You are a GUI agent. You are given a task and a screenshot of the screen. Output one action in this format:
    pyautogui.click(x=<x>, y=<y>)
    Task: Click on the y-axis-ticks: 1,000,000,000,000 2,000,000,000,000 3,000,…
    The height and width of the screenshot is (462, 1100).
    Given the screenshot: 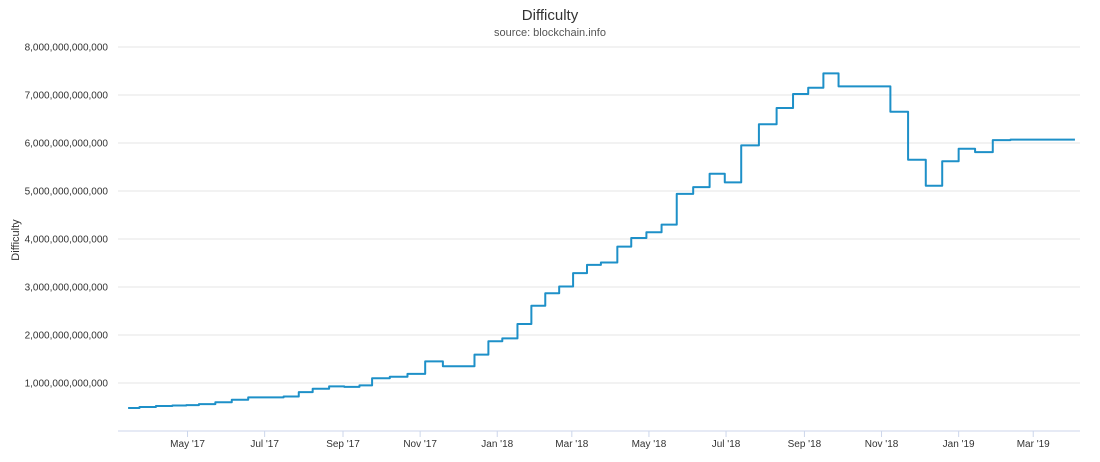 What is the action you would take?
    pyautogui.click(x=67, y=216)
    